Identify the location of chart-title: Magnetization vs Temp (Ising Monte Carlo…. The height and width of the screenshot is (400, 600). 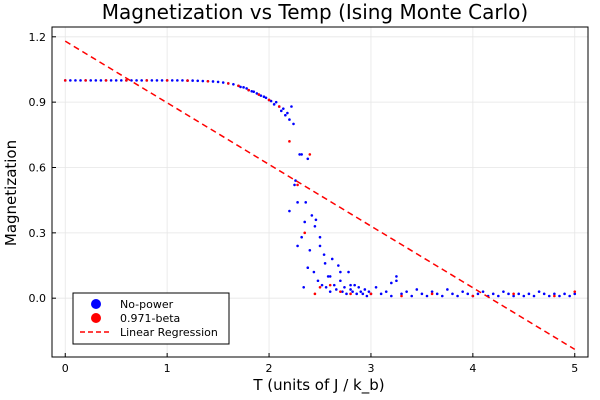
(315, 12).